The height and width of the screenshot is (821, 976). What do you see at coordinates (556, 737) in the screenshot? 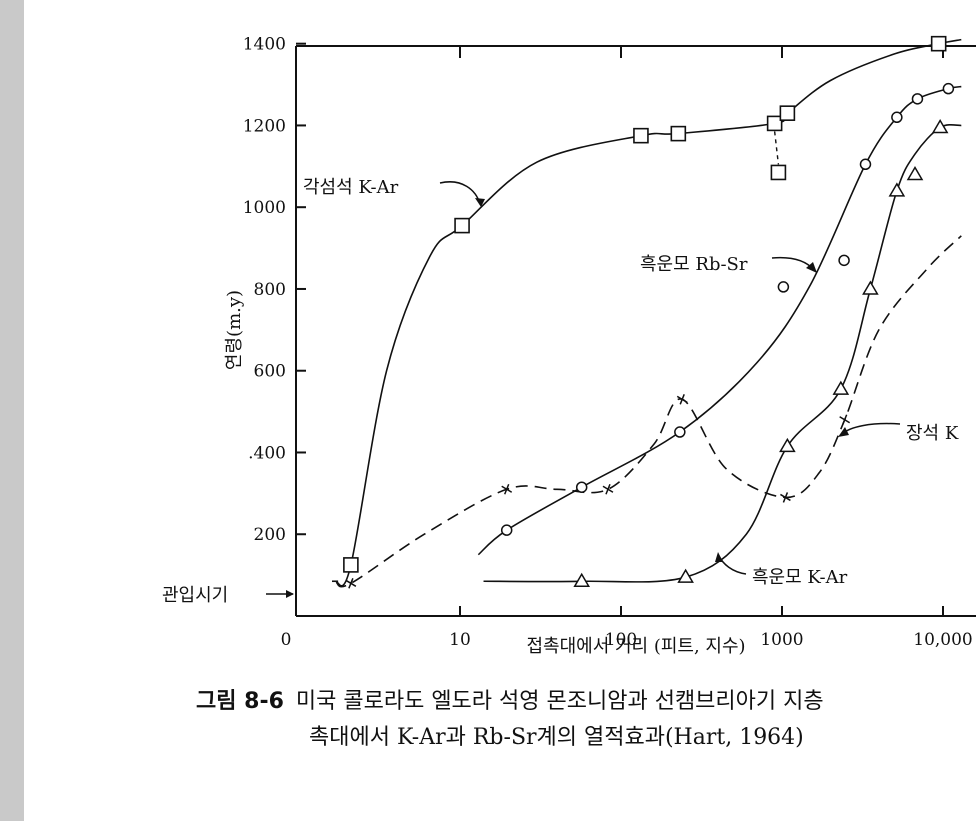
I see `caption-line-2: 촉대에서 K-Ar과 Rb-Sr계의 열적효과(Hart, 1964)` at bounding box center [556, 737].